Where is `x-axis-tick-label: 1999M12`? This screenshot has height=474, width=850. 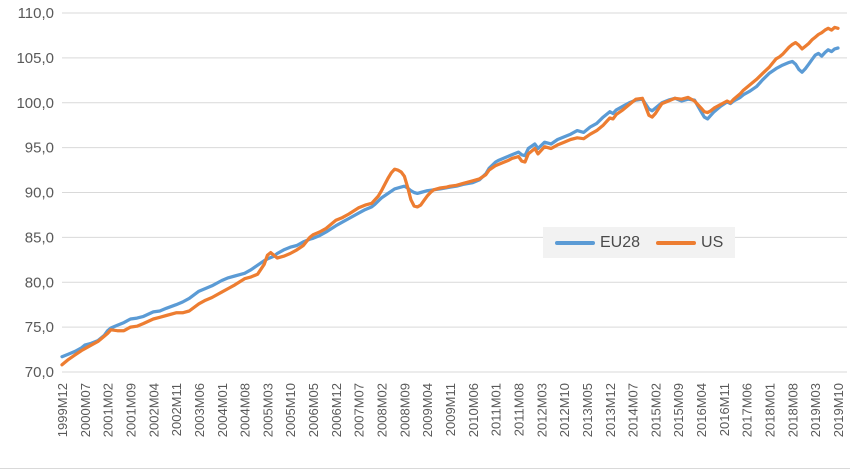 x-axis-tick-label: 1999M12 is located at coordinates (62, 410).